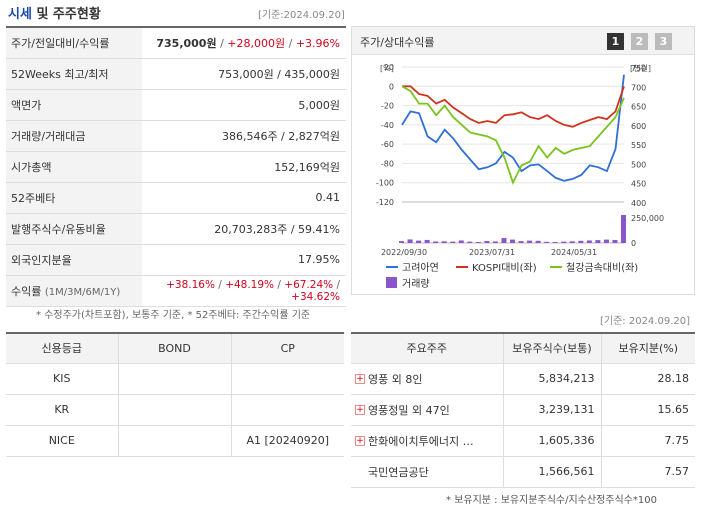 This screenshot has height=509, width=701. Describe the element at coordinates (492, 252) in the screenshot. I see `x-tick-label: 2023/07/31` at that location.